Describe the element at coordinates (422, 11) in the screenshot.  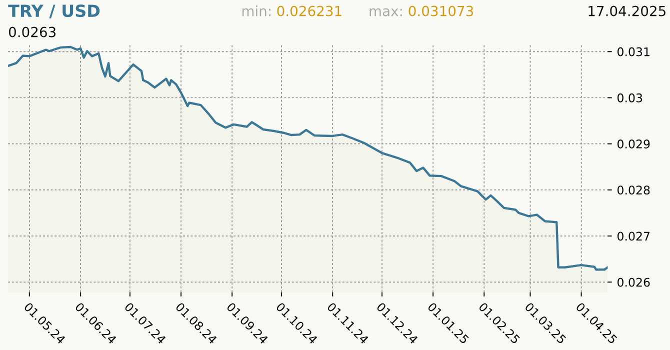
I see `text: max: 0.031073` at that location.